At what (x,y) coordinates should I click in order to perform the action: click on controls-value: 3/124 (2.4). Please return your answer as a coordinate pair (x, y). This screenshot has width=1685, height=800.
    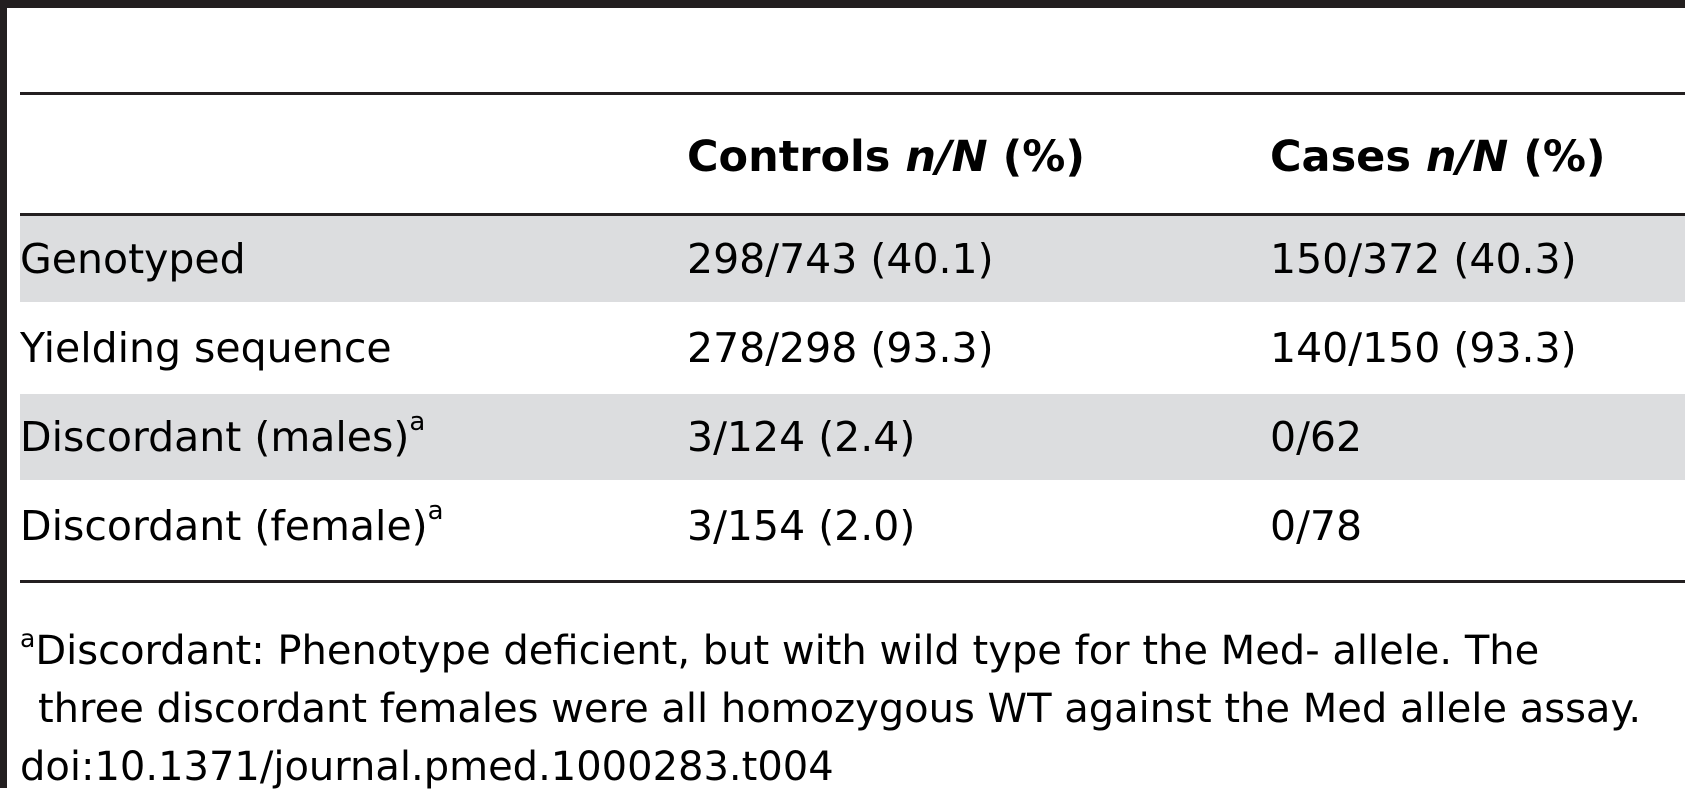
    Looking at the image, I should click on (801, 437).